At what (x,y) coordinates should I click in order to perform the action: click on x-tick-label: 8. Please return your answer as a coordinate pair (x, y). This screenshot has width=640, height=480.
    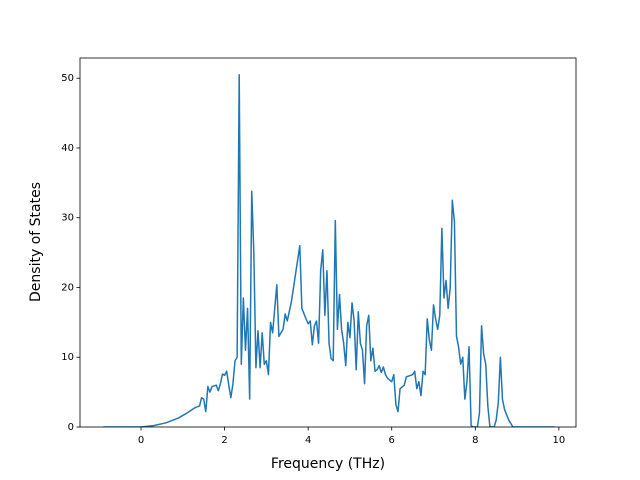
    Looking at the image, I should click on (475, 440).